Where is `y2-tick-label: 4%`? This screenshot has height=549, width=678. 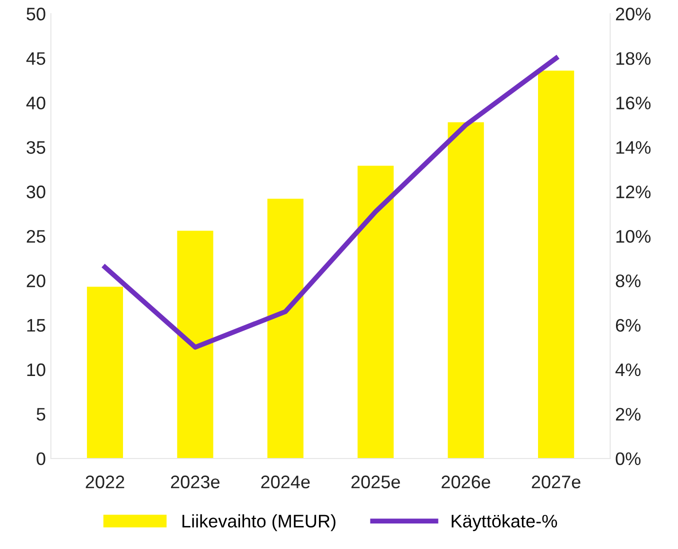
y2-tick-label: 4% is located at coordinates (628, 369).